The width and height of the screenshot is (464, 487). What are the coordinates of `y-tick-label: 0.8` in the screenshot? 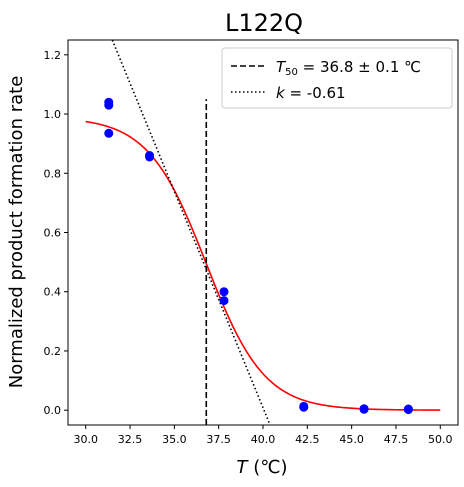 It's located at (53, 173).